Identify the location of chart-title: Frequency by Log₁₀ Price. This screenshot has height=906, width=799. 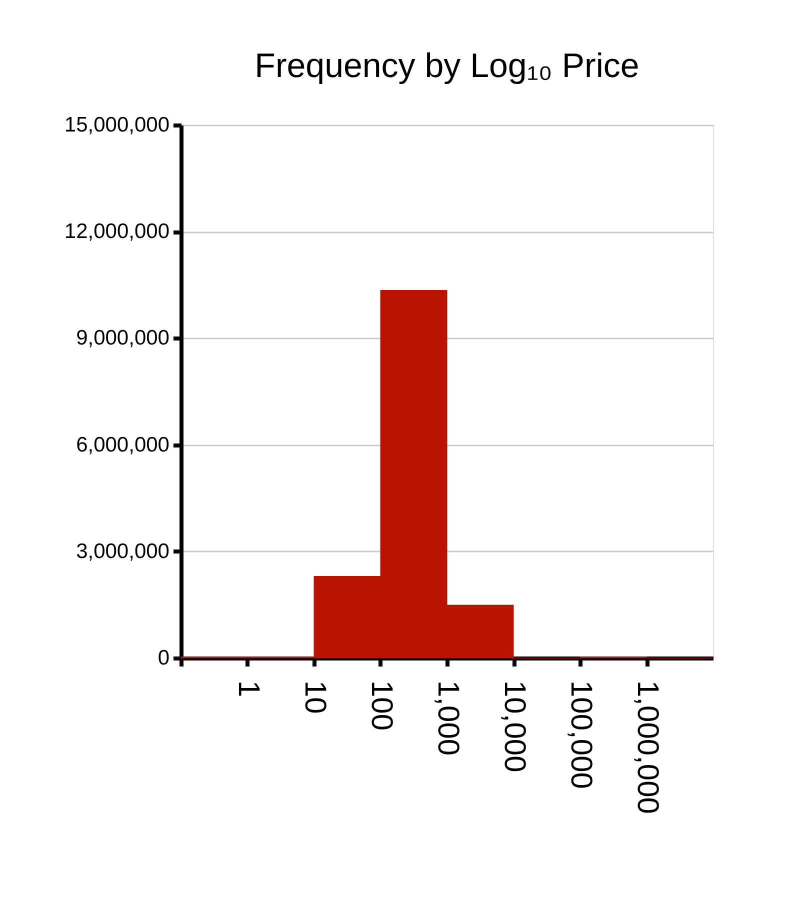
(447, 66).